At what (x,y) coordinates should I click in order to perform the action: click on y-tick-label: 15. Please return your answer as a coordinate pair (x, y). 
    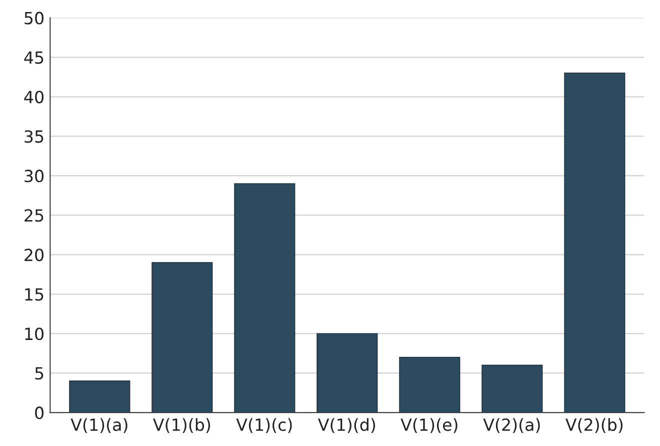
    Looking at the image, I should click on (34, 294).